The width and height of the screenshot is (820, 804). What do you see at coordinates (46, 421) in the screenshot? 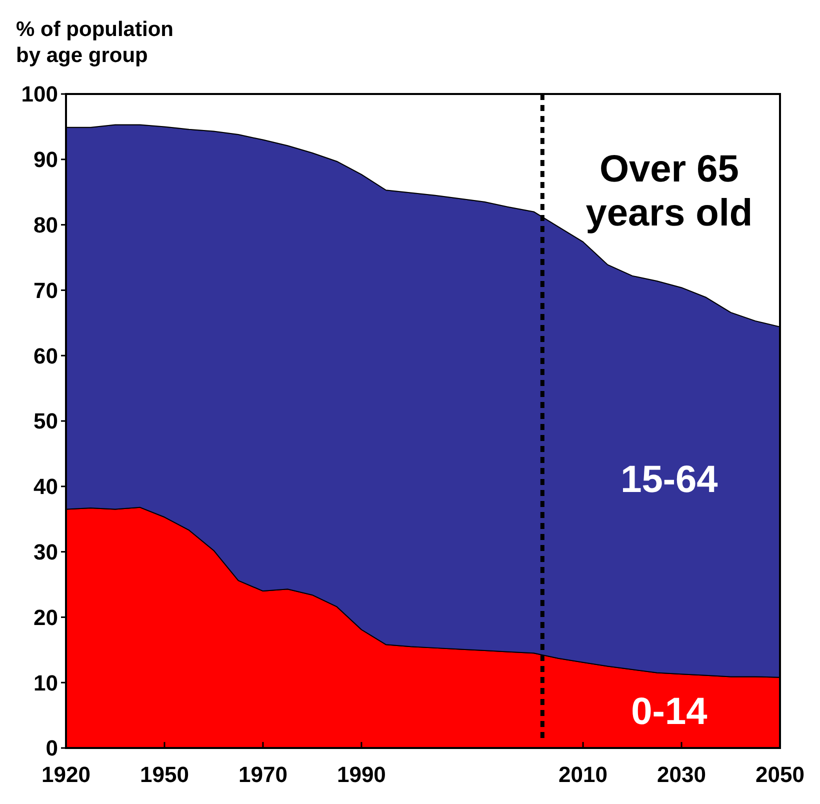
I see `y-tick-label: 50` at bounding box center [46, 421].